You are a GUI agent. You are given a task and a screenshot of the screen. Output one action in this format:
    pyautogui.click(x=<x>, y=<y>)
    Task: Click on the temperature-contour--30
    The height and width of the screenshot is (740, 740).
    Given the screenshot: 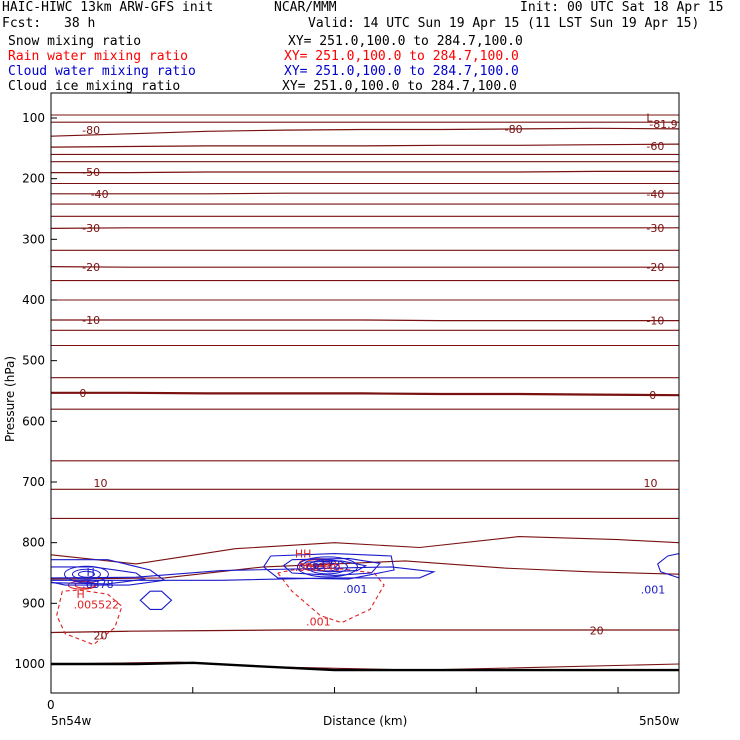 What is the action you would take?
    pyautogui.click(x=364, y=228)
    